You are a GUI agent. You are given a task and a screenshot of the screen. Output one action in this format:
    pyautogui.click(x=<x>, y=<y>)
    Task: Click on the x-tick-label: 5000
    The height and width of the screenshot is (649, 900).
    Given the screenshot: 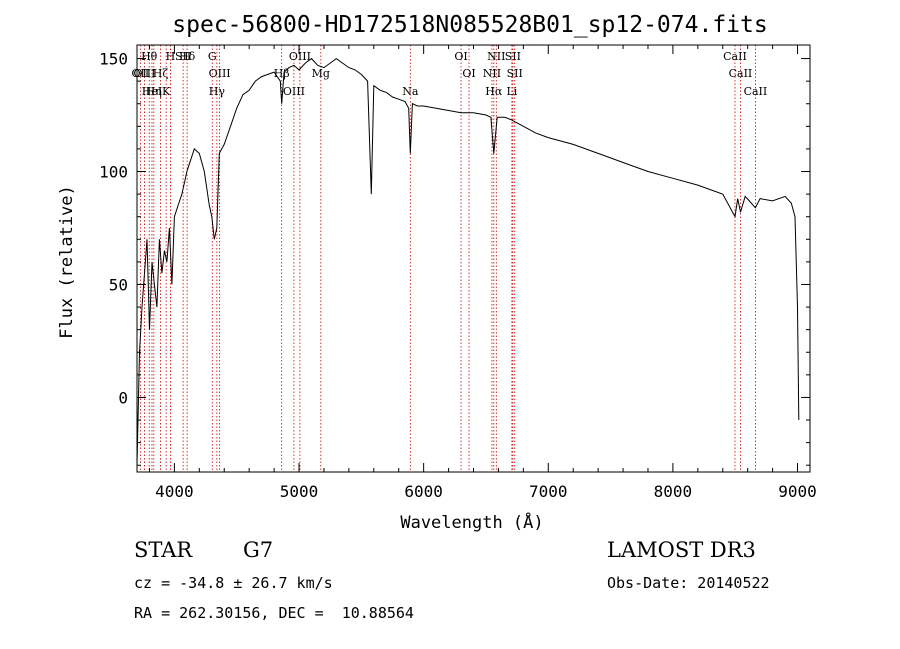 What is the action you would take?
    pyautogui.click(x=299, y=491)
    